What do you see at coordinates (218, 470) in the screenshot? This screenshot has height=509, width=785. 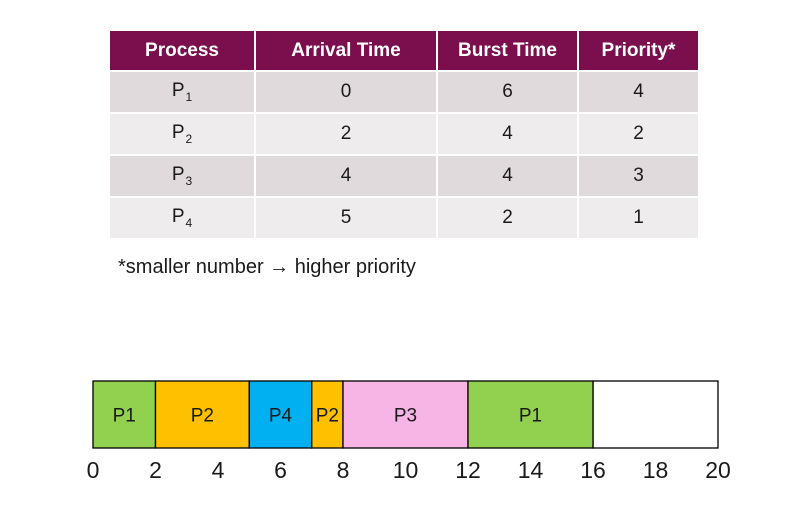 I see `gantt-tick-label: 4` at bounding box center [218, 470].